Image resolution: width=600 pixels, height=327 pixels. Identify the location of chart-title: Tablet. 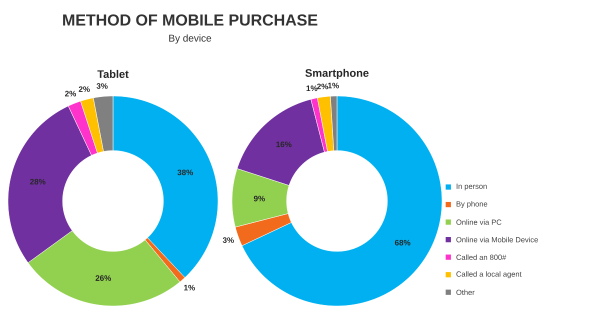
(113, 74).